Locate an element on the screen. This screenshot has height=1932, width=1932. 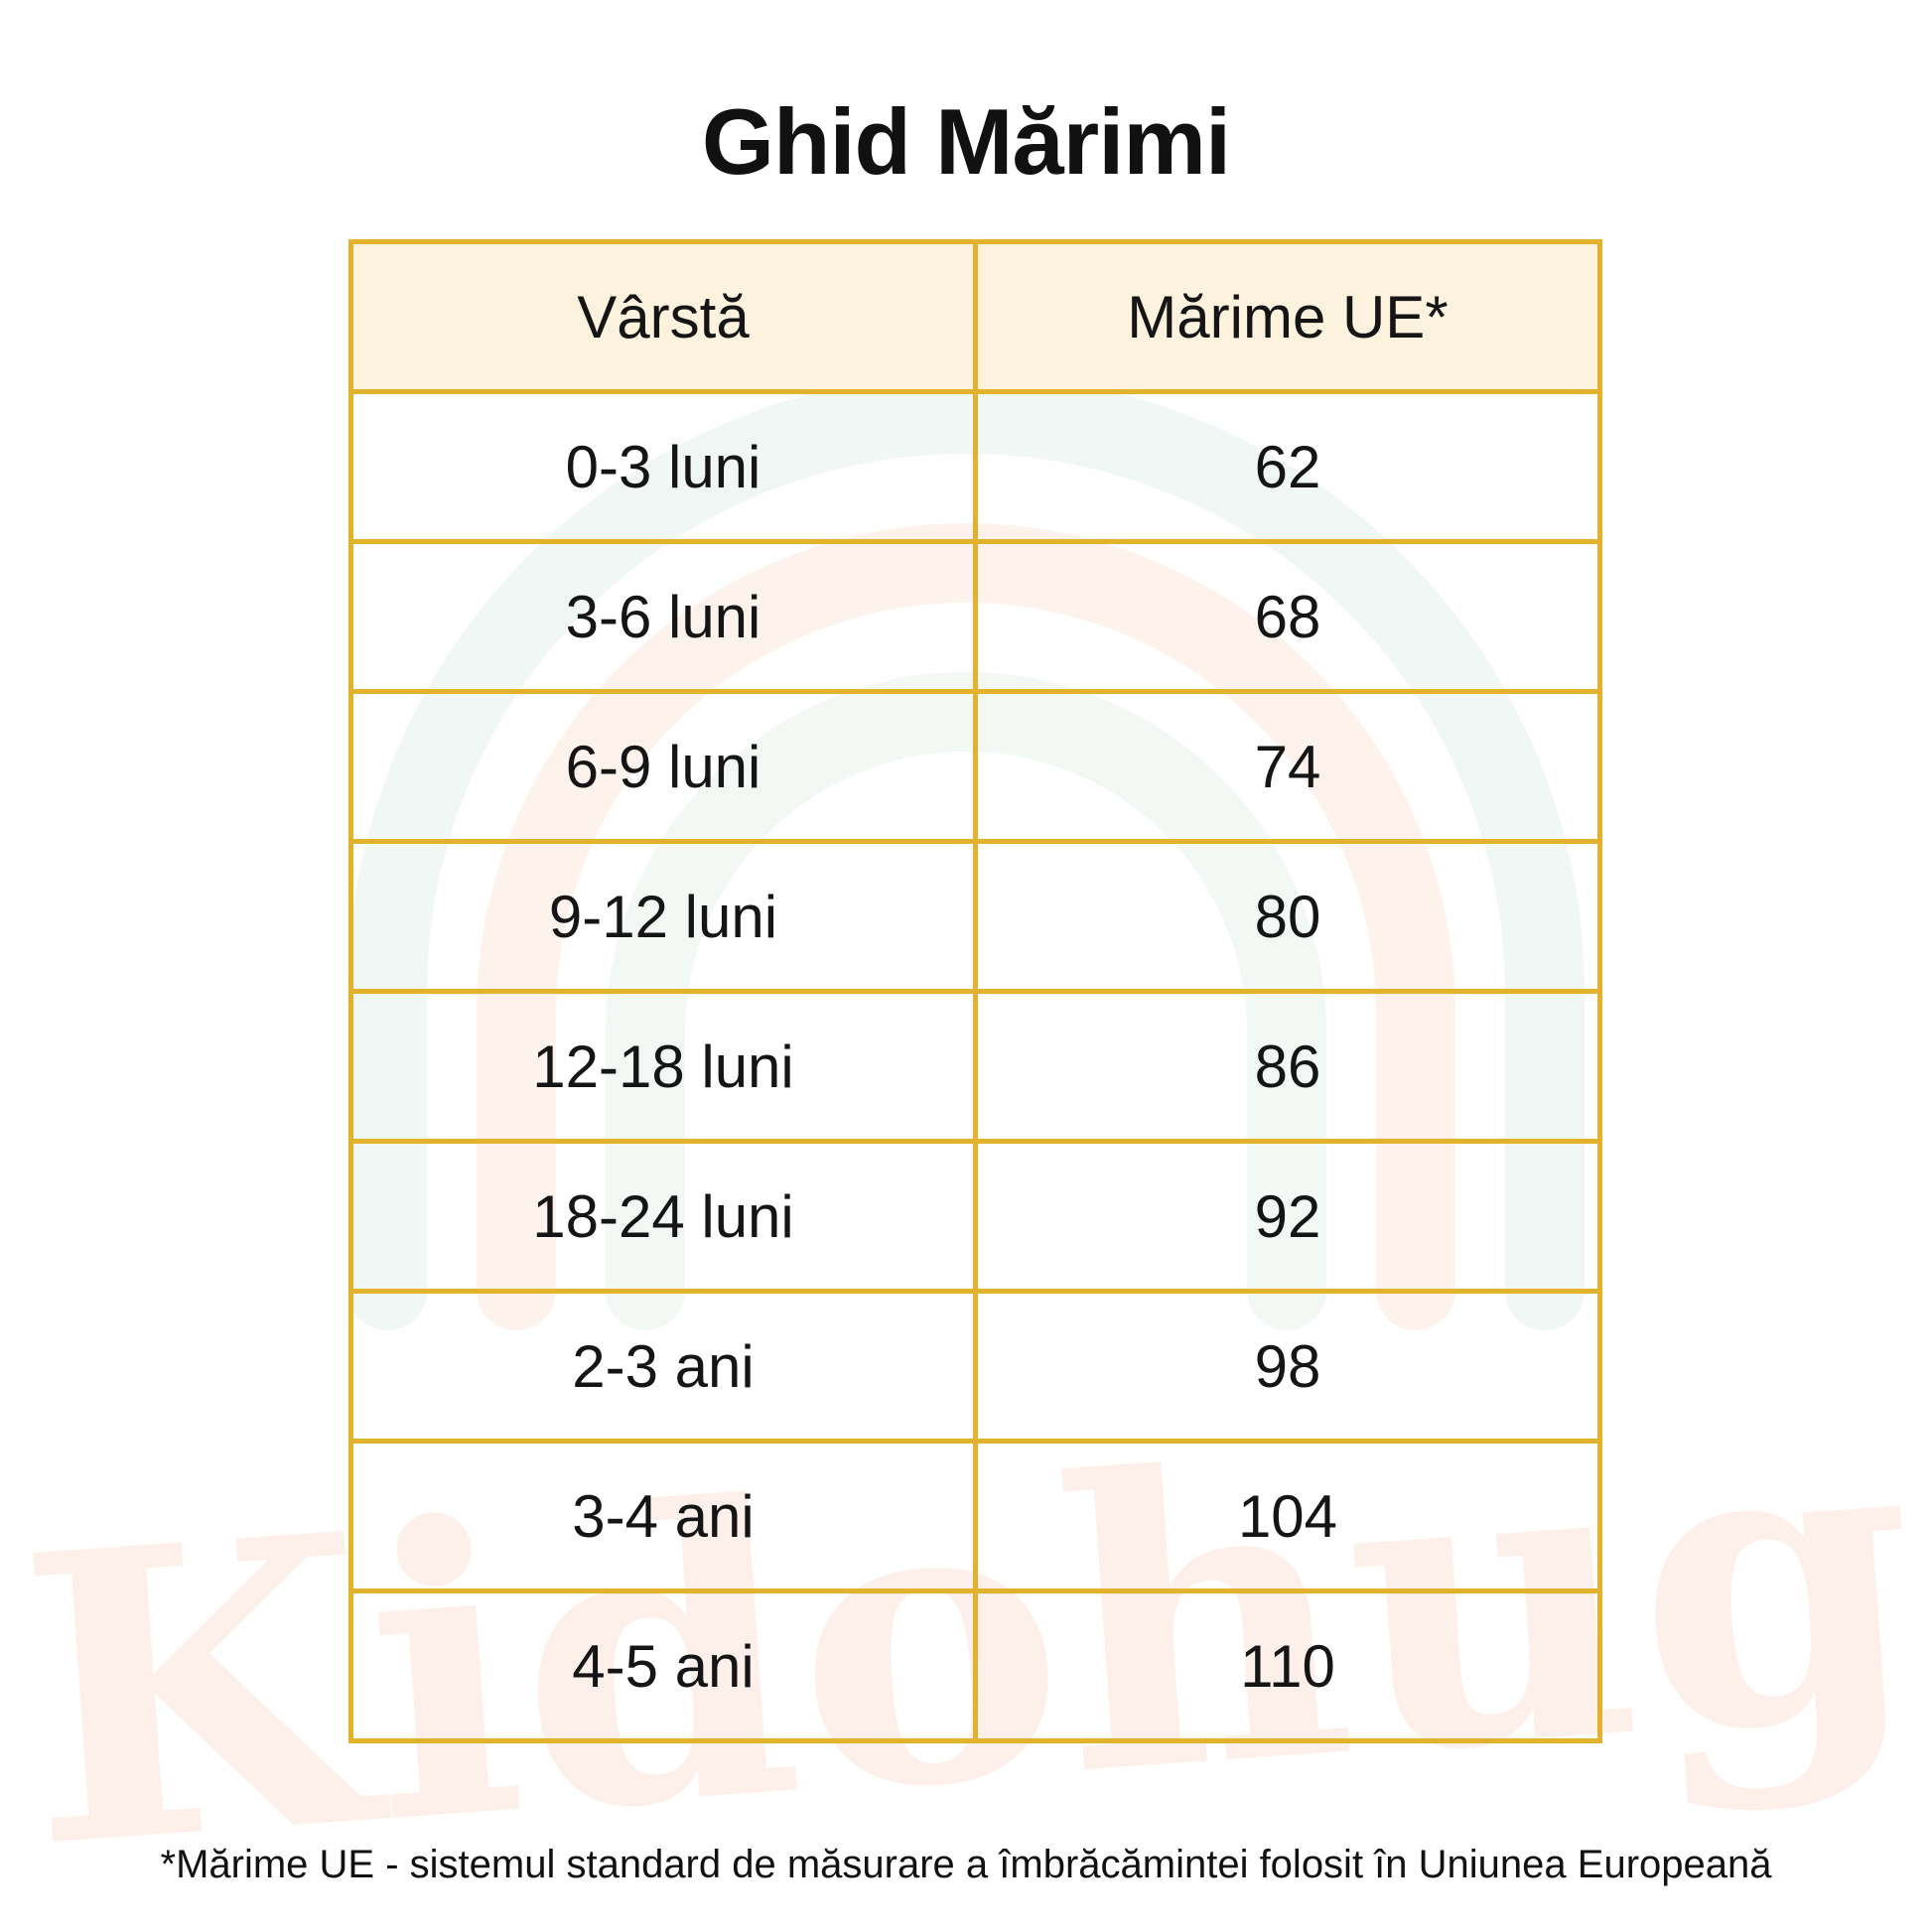
eu-size-cell: 62 is located at coordinates (1287, 466).